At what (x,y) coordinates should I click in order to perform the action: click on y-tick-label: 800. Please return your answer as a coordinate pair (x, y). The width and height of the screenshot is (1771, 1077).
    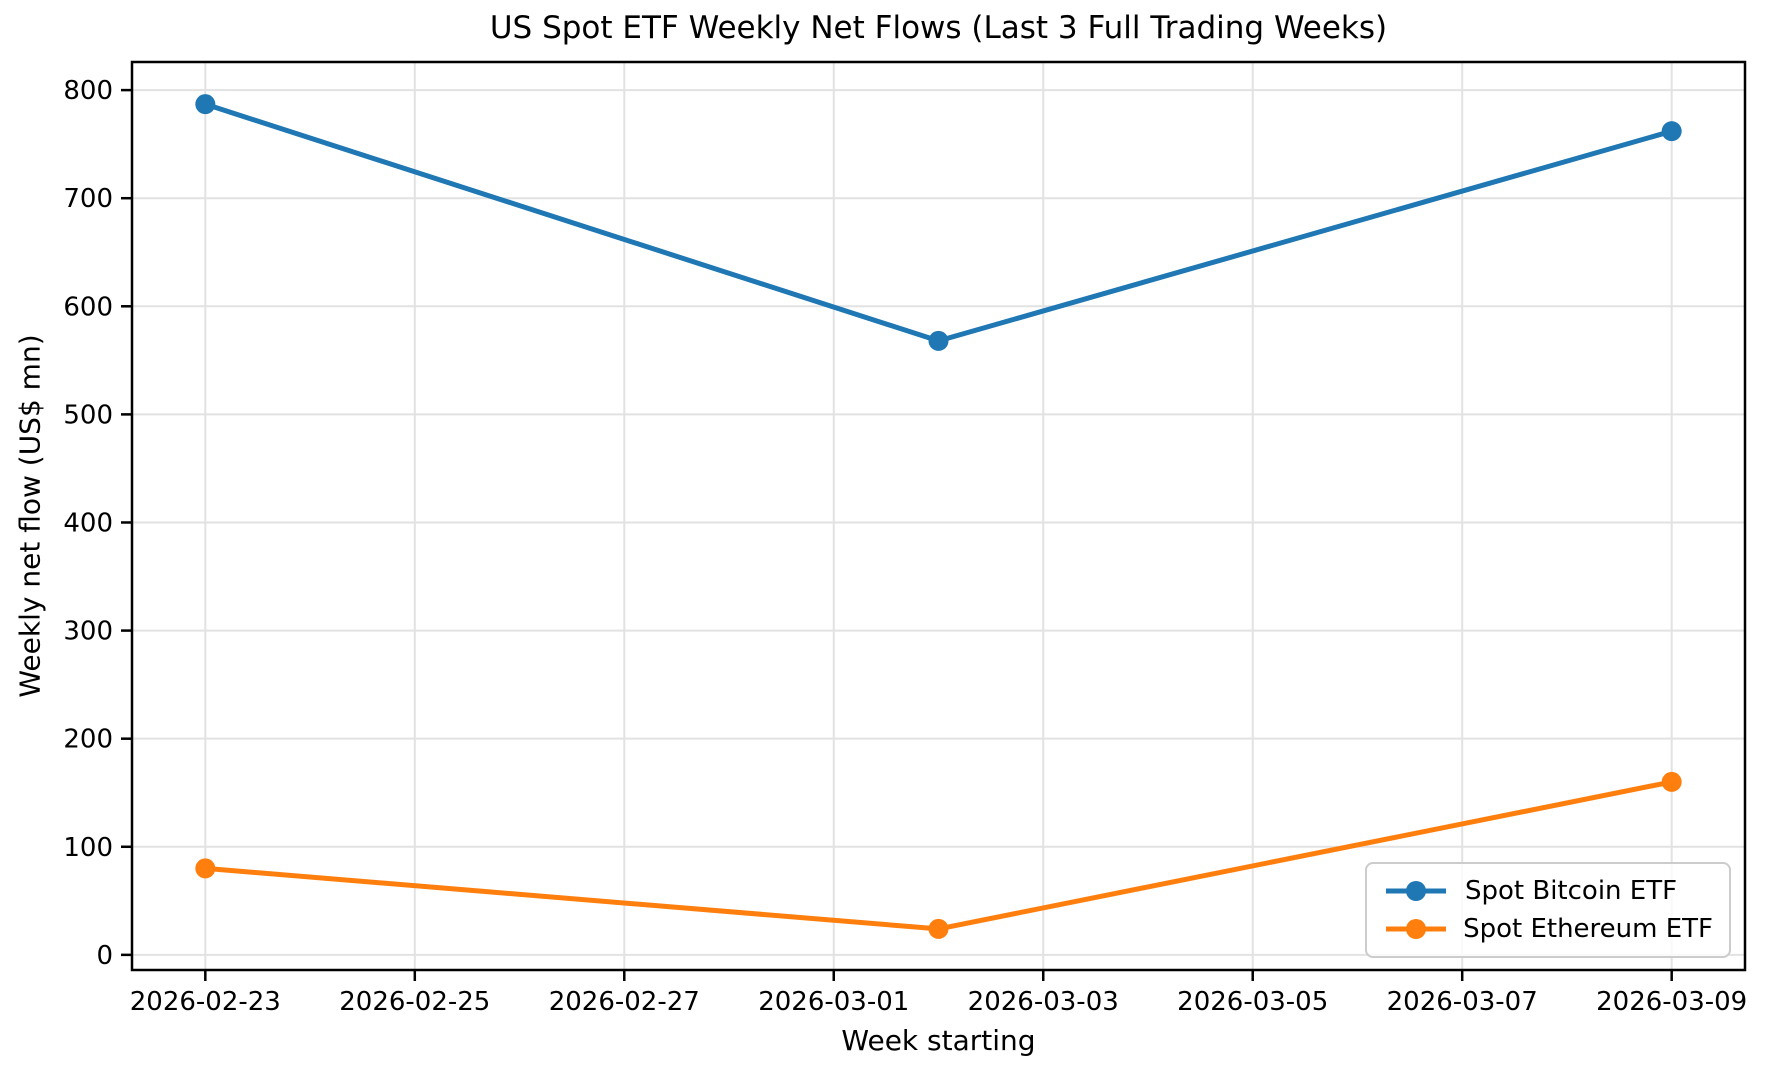
    Looking at the image, I should click on (88, 91).